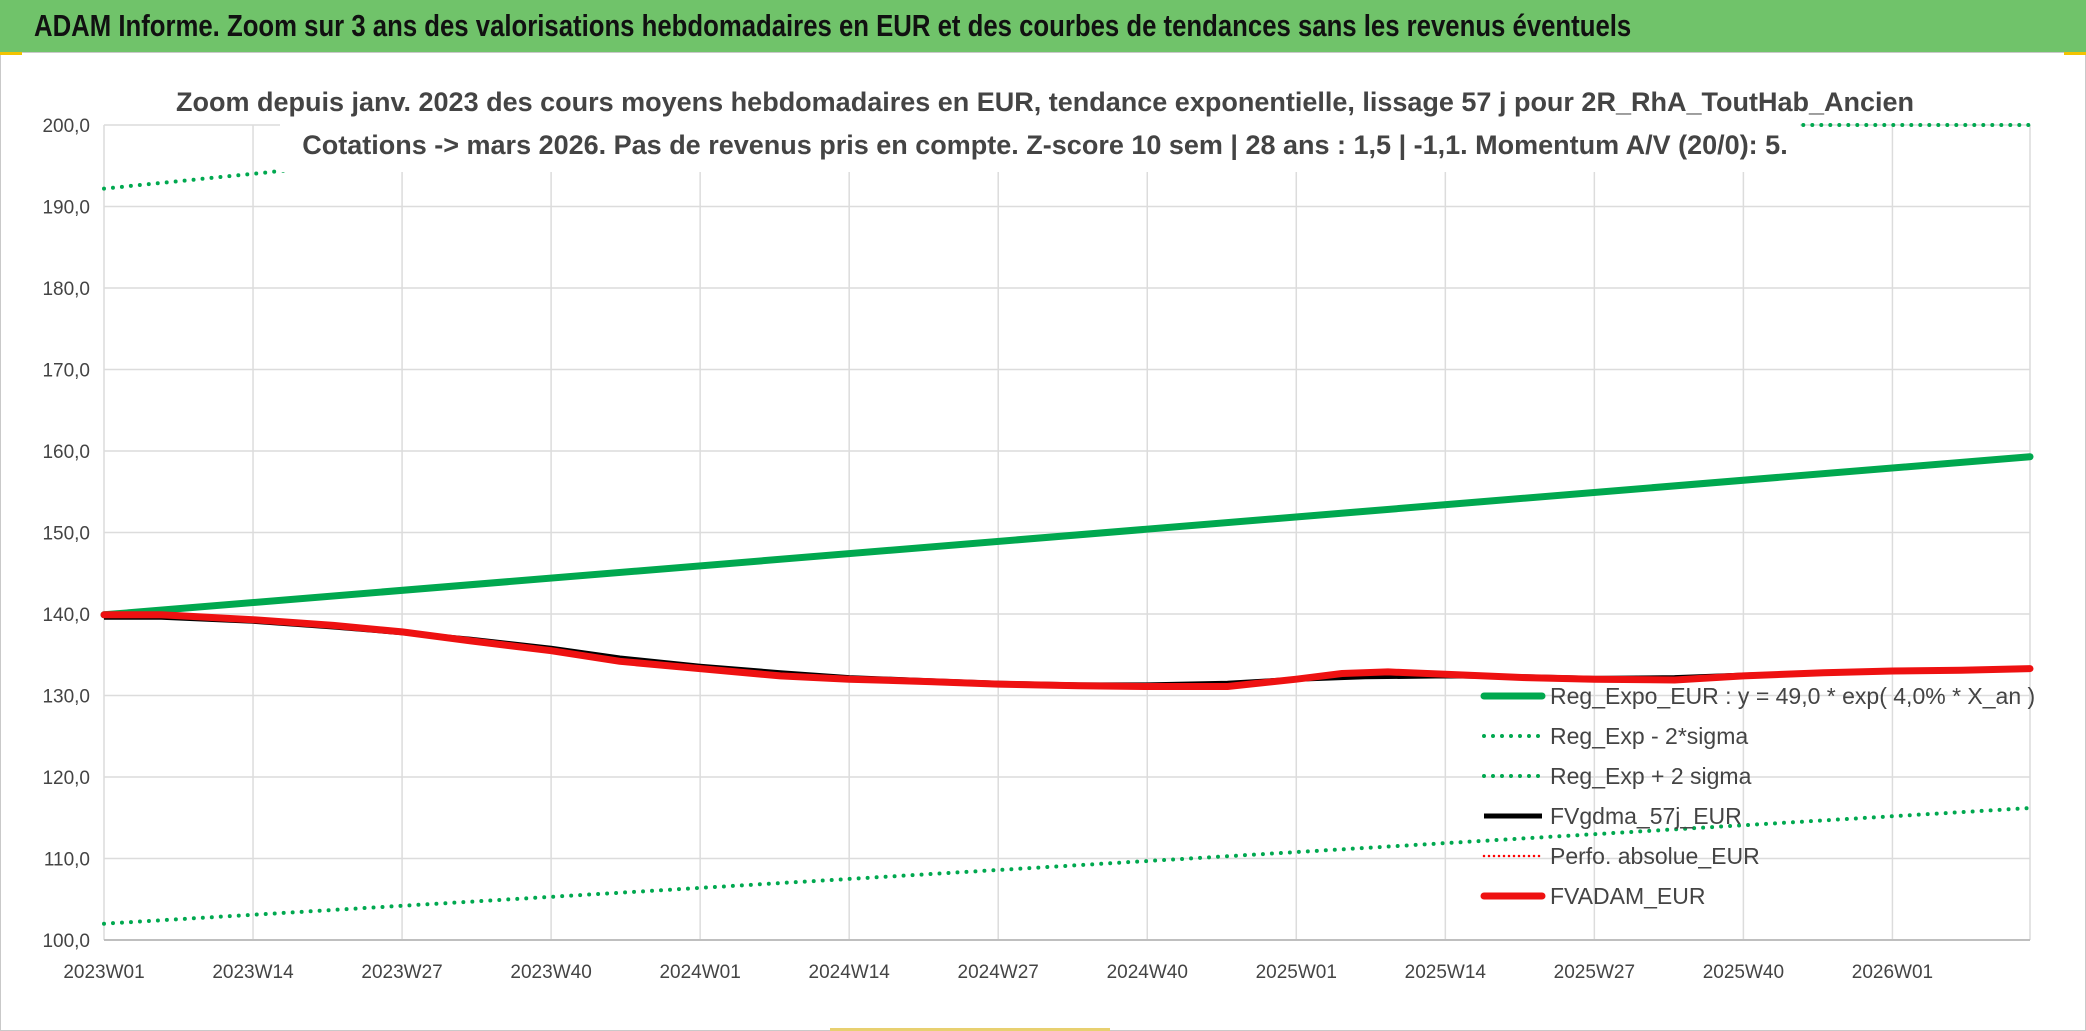 Image resolution: width=2086 pixels, height=1031 pixels. What do you see at coordinates (550, 972) in the screenshot?
I see `x-tick-label: 2023W40` at bounding box center [550, 972].